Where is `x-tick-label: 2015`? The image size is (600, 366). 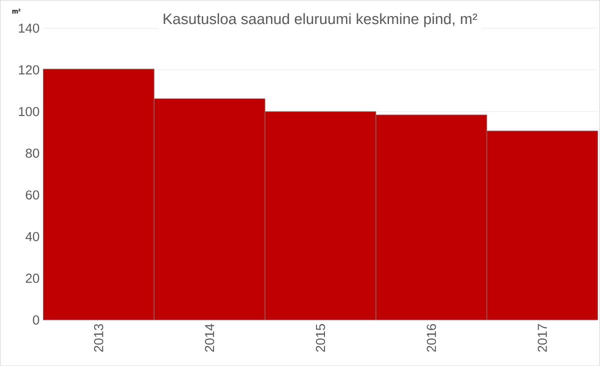 x-tick-label: 2015 is located at coordinates (321, 338).